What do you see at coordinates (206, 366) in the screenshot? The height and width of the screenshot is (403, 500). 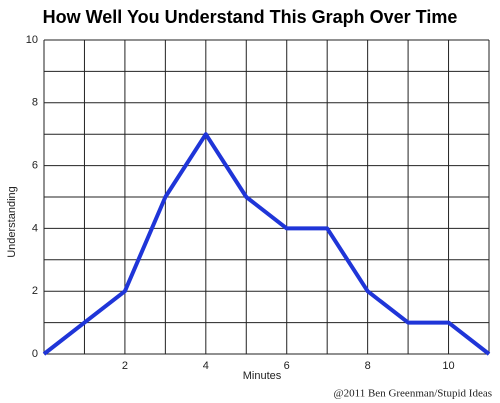 I see `x-tick-label: 4` at bounding box center [206, 366].